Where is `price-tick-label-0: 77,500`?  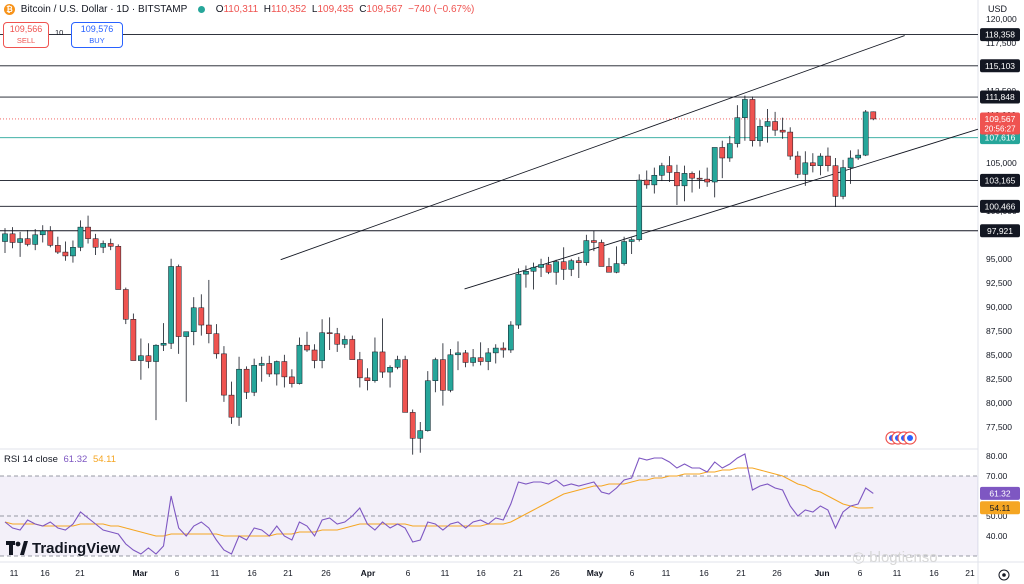
price-tick-label-0: 77,500 is located at coordinates (999, 427).